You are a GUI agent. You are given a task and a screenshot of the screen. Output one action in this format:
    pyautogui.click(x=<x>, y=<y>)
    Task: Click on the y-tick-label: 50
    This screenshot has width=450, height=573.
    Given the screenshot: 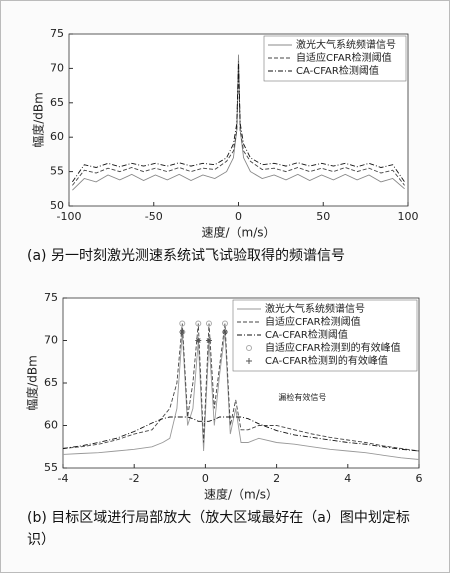 What is the action you would take?
    pyautogui.click(x=57, y=205)
    